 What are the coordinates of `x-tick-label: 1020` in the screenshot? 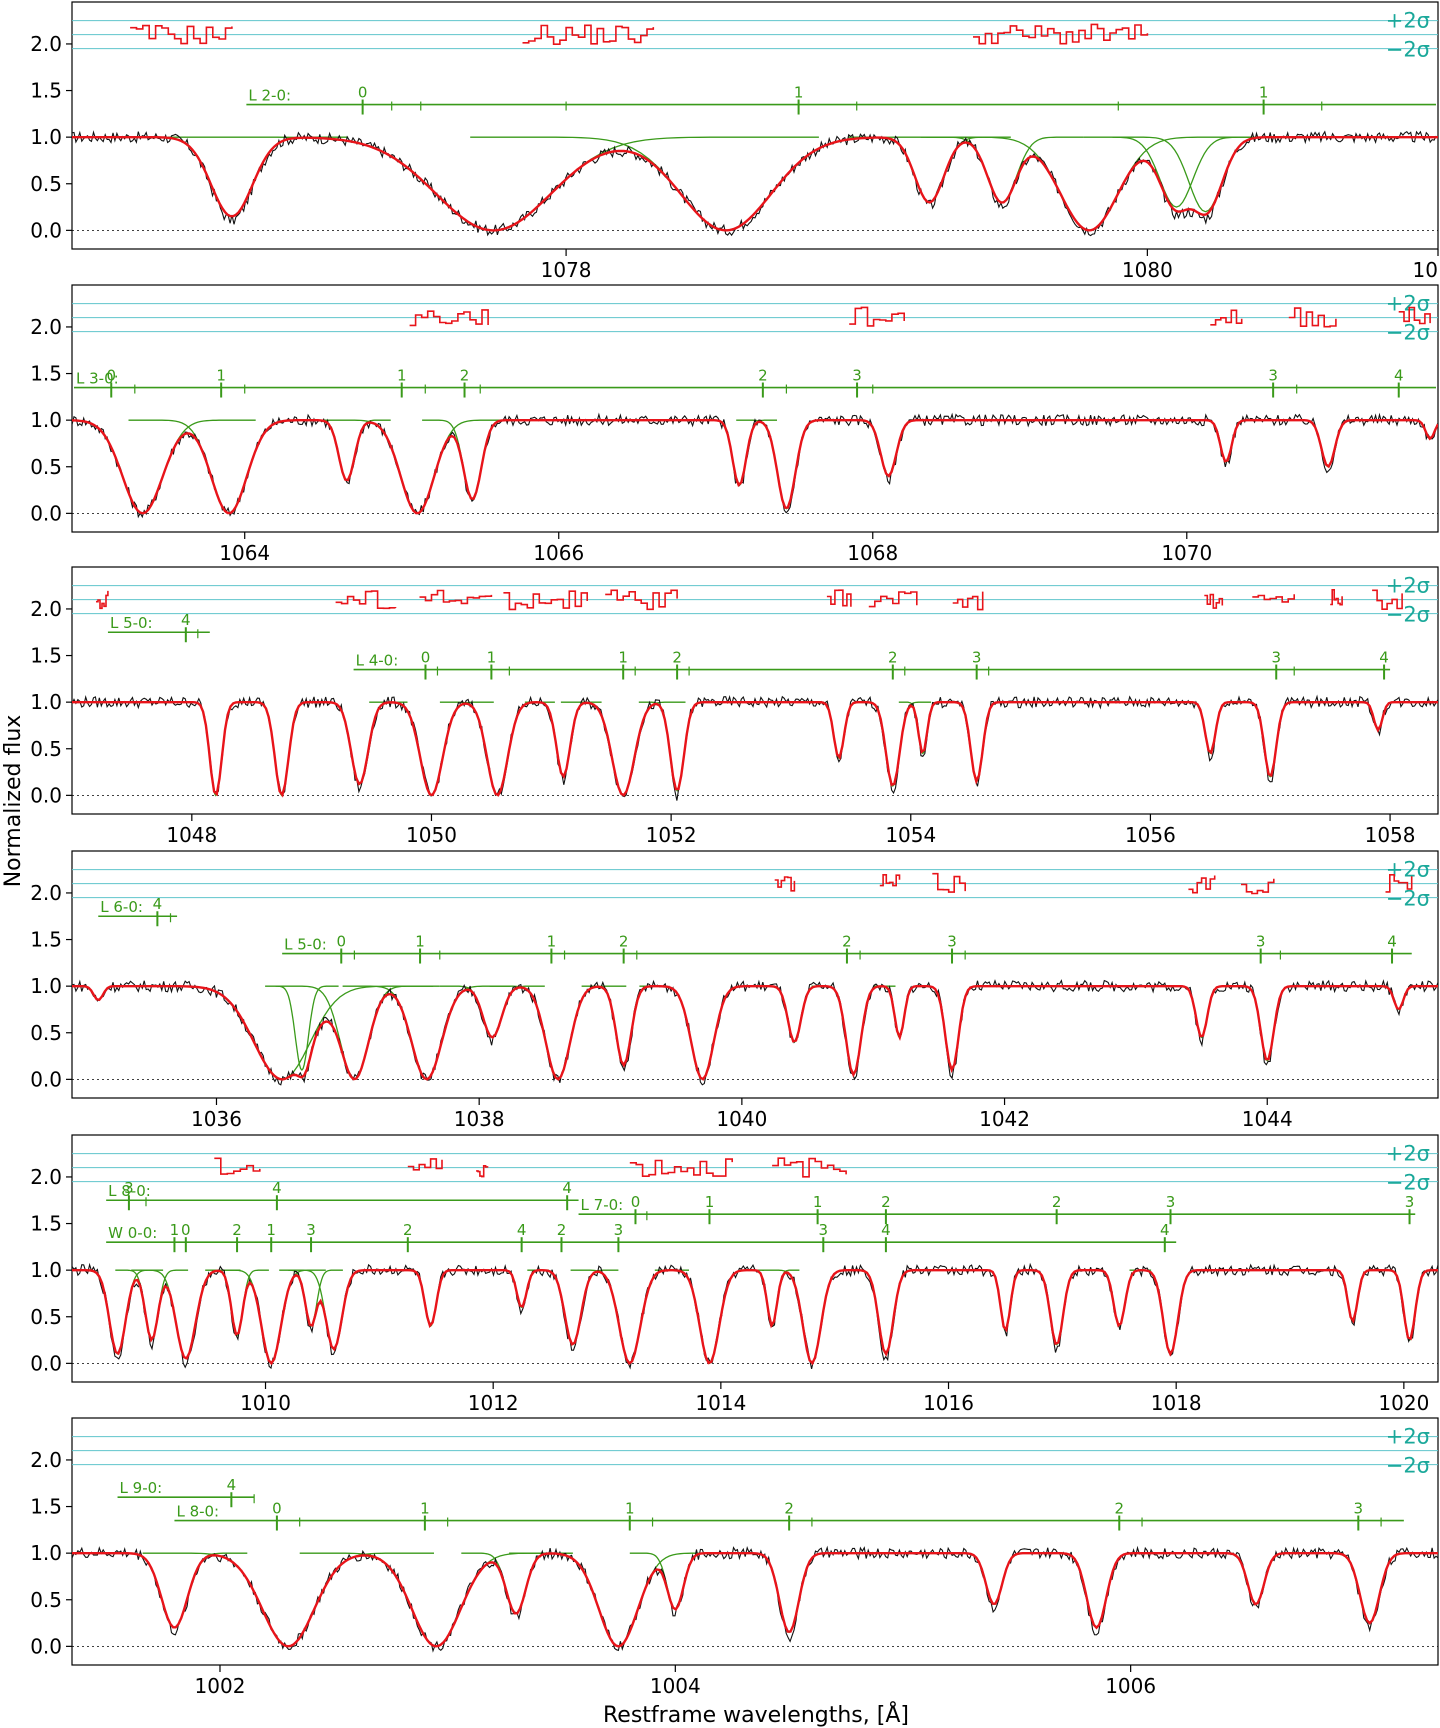 It's located at (1403, 1403).